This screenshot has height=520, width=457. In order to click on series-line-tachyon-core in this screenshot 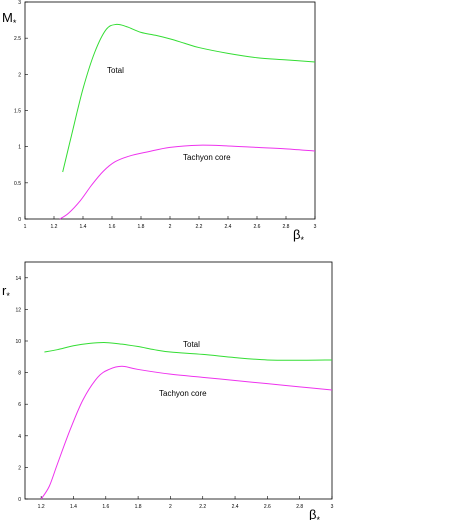, I will do `click(187, 182)`.